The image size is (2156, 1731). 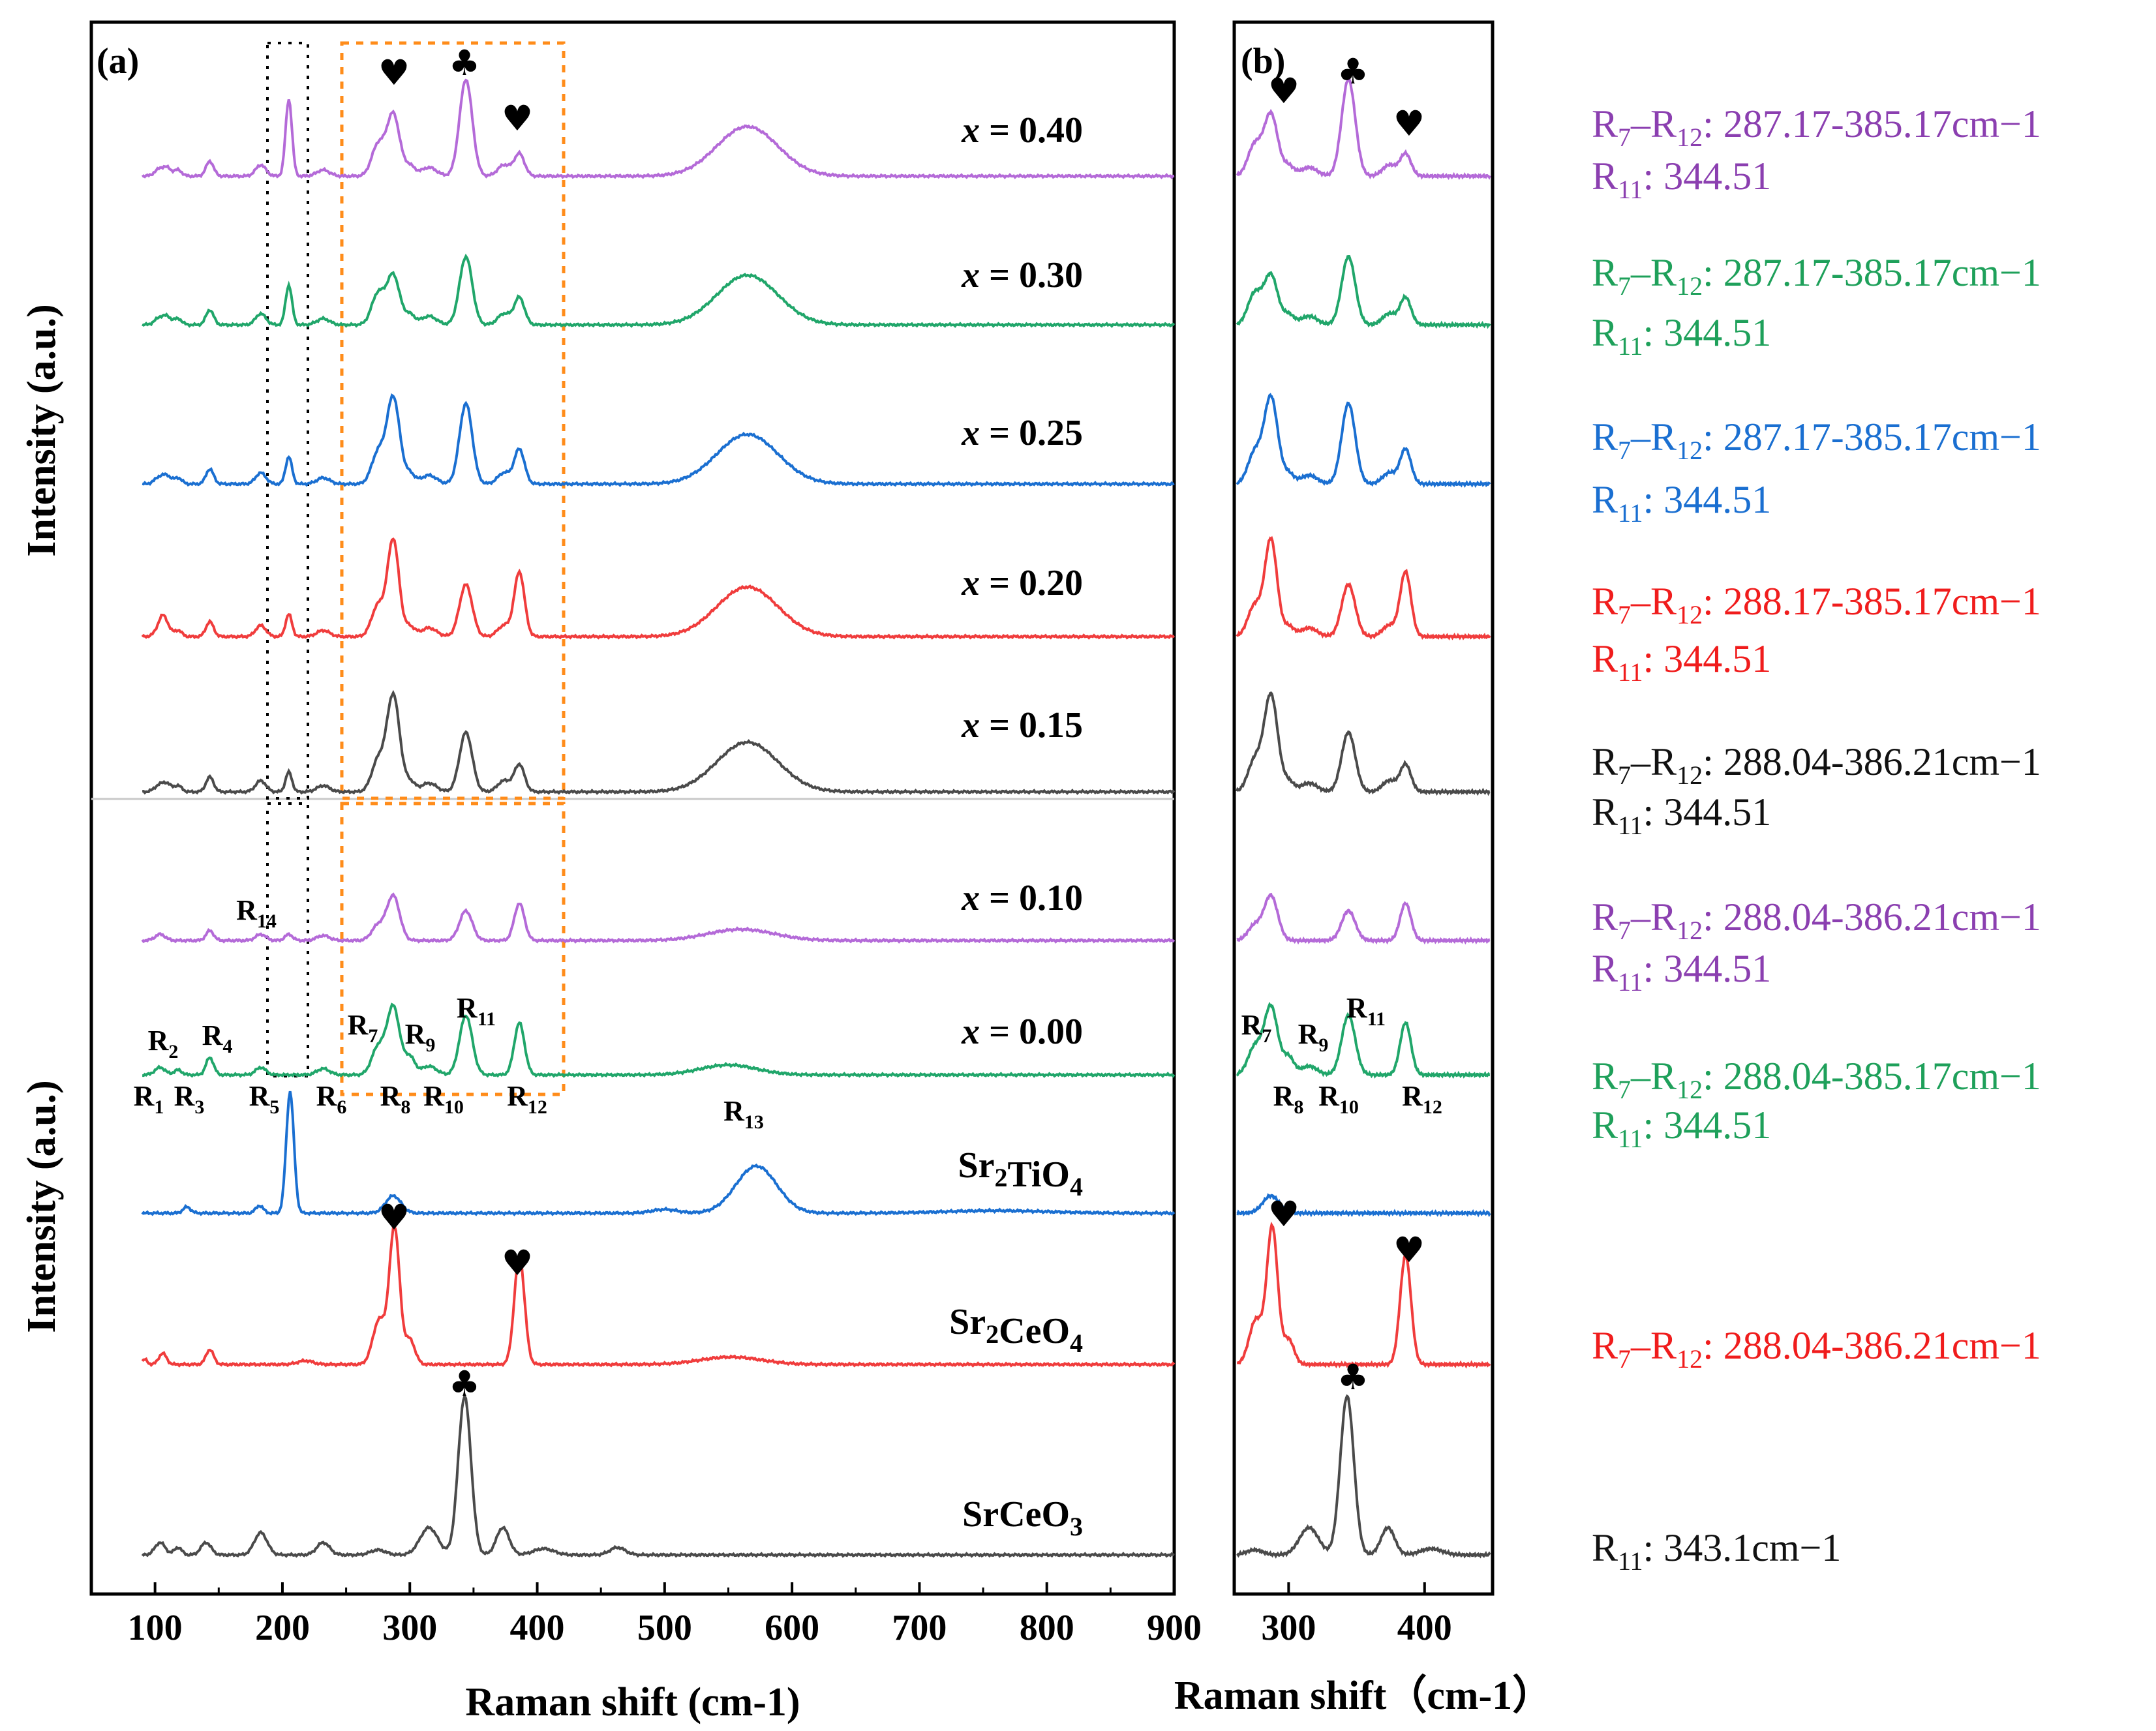 I want to click on series-label: Sr2CeO4, so click(x=1016, y=1330).